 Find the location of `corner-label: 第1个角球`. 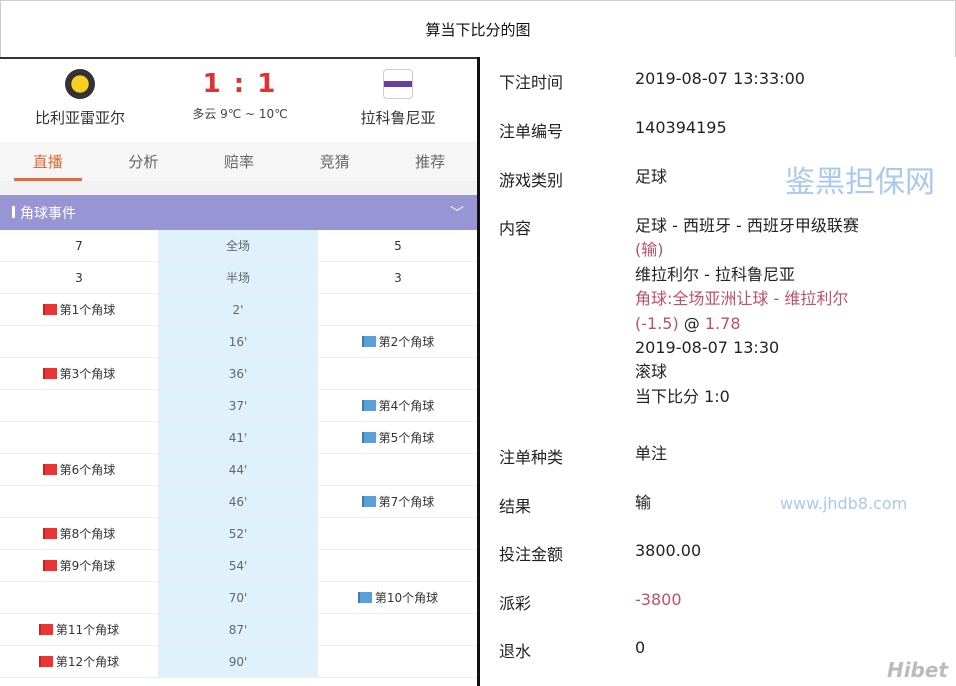

corner-label: 第1个角球 is located at coordinates (87, 310).